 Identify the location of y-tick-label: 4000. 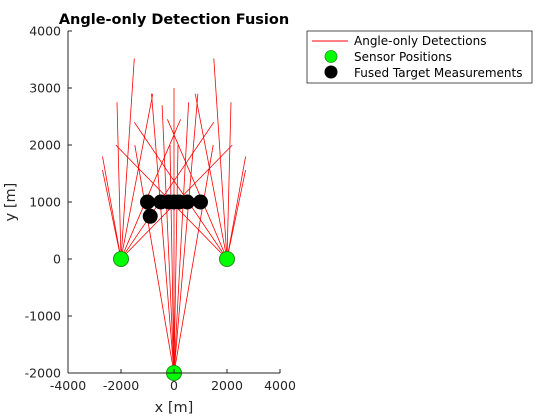
(45, 31).